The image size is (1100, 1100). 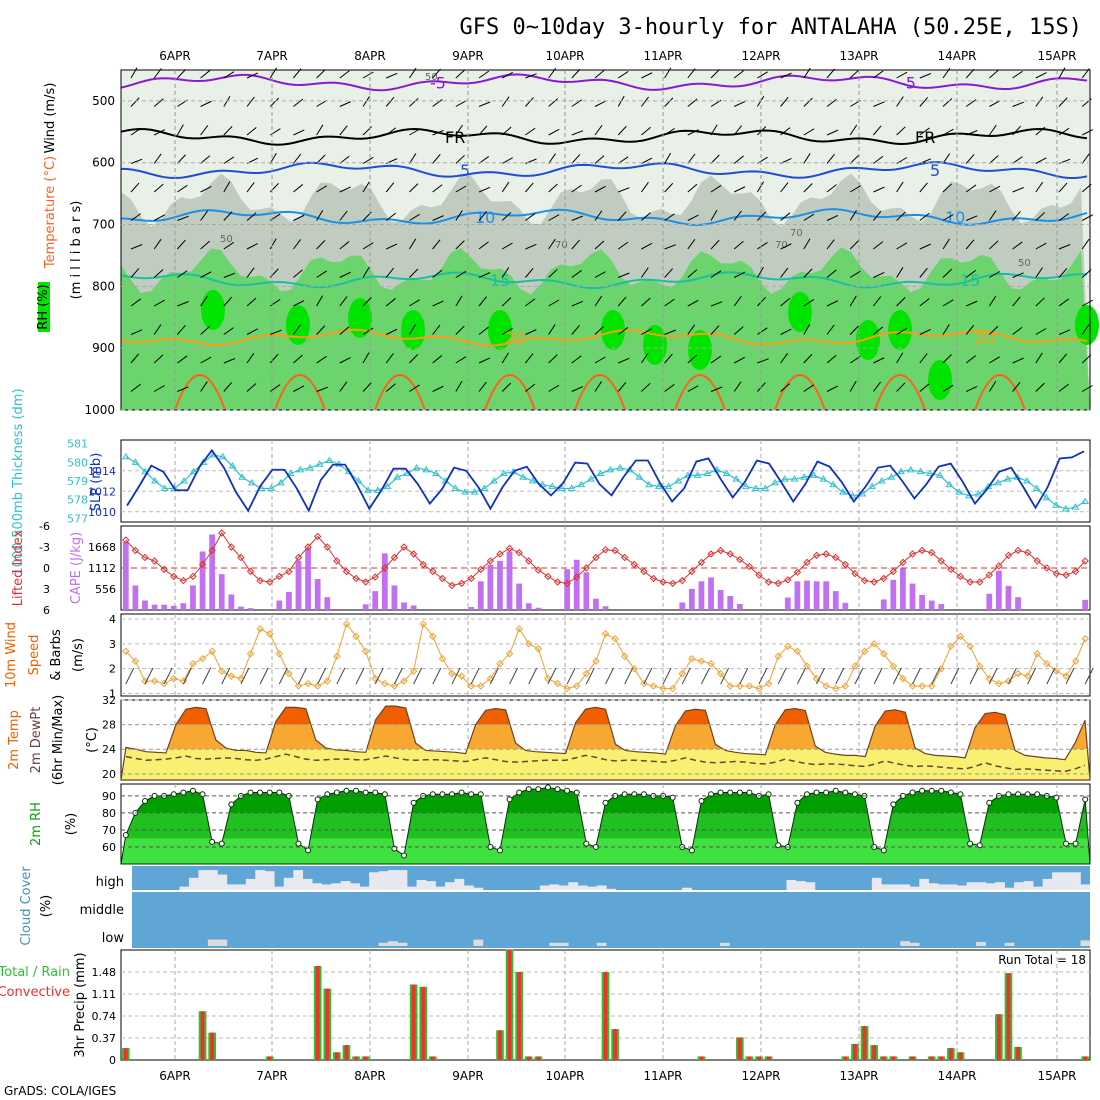 What do you see at coordinates (605, 655) in the screenshot?
I see `panel-frame` at bounding box center [605, 655].